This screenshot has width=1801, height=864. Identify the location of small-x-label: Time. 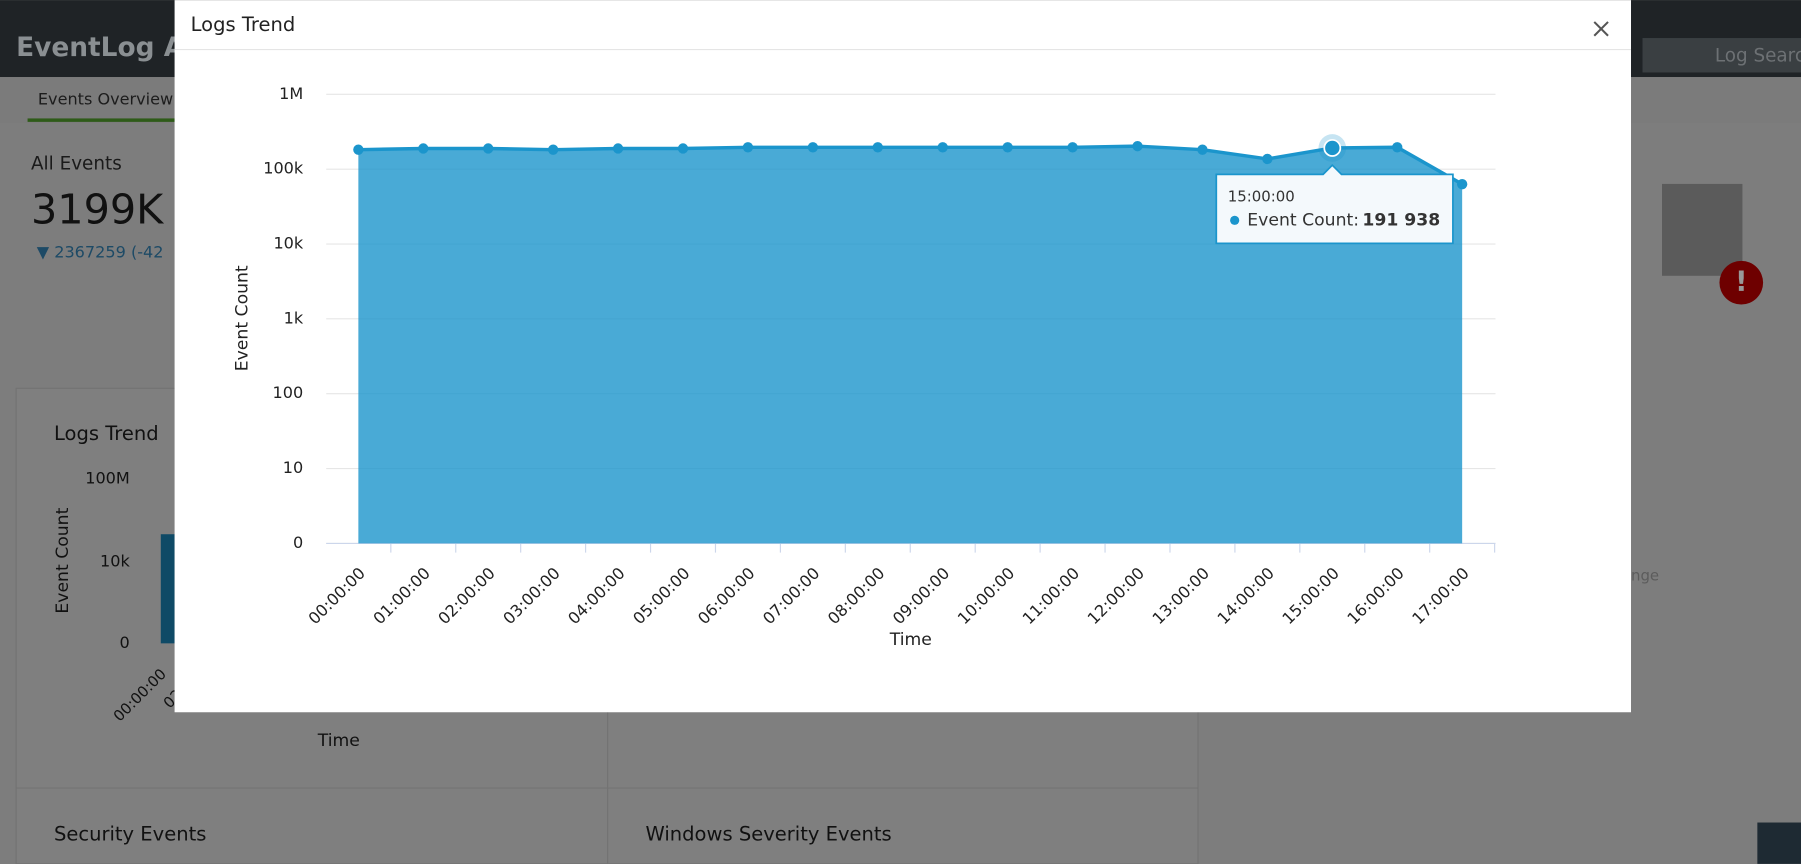
(338, 741).